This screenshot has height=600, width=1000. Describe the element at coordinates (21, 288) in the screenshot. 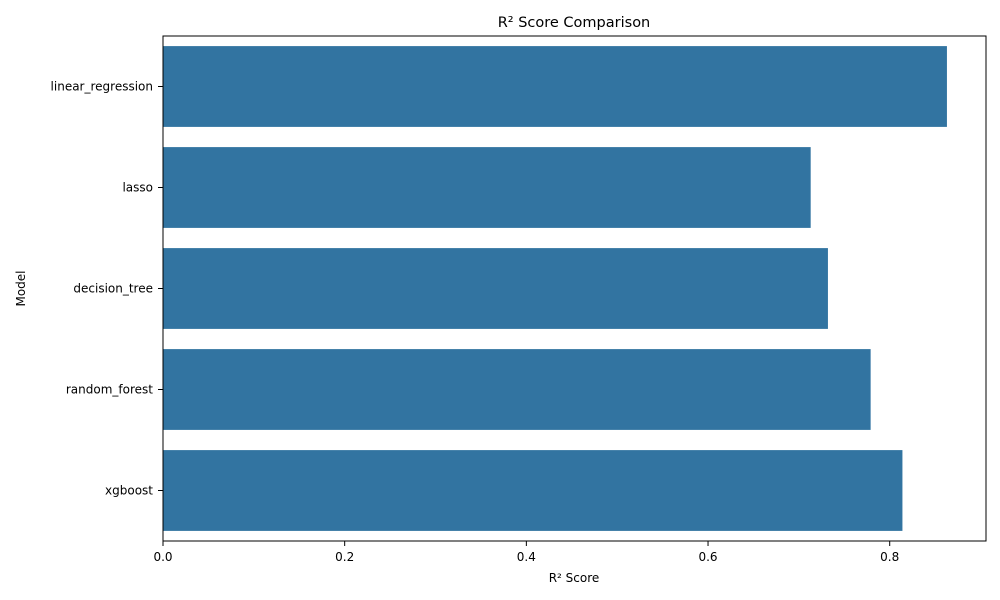

I see `y-axis-label: Model` at that location.